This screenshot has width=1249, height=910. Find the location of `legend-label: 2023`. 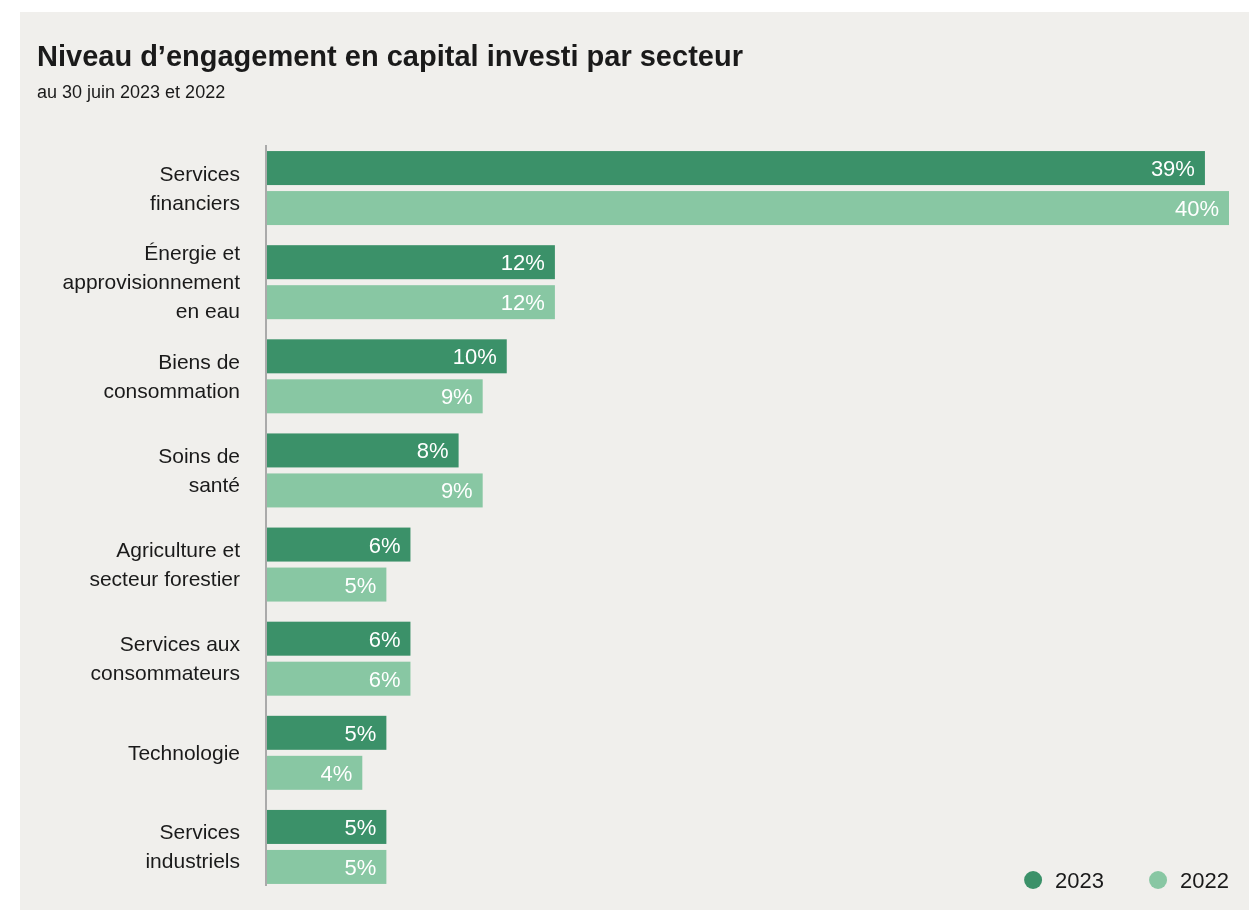

legend-label: 2023 is located at coordinates (1080, 880).